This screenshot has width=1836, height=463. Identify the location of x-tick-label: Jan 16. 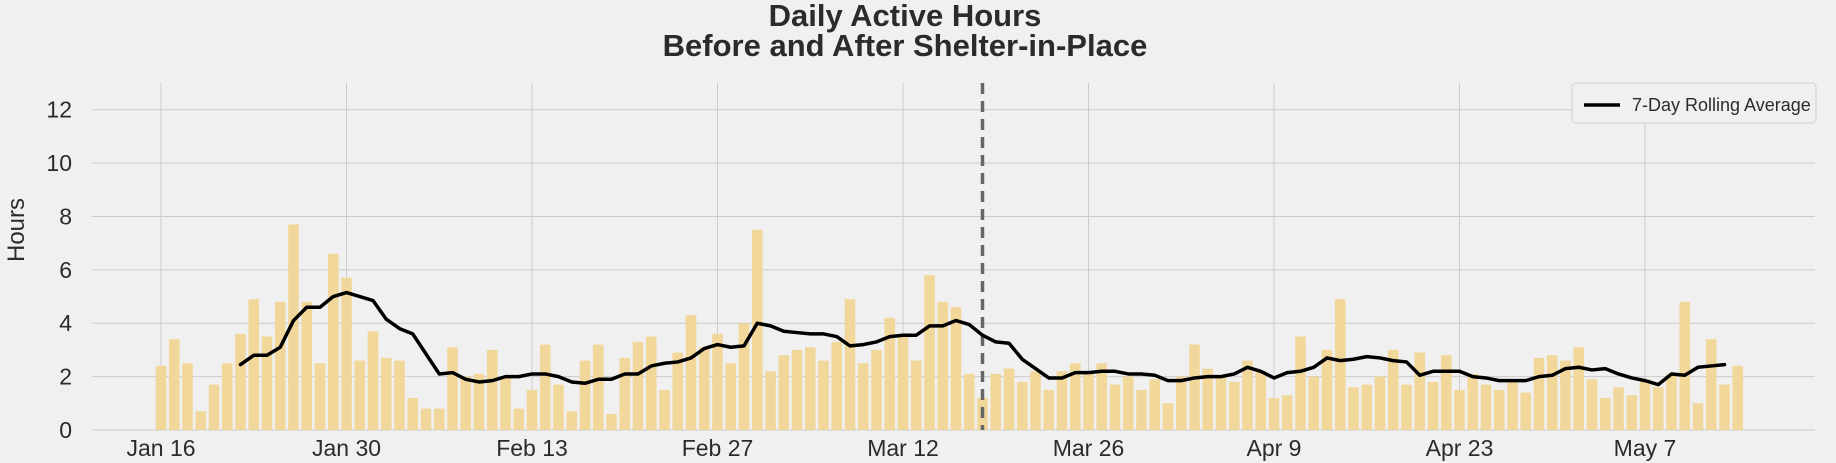
(160, 448).